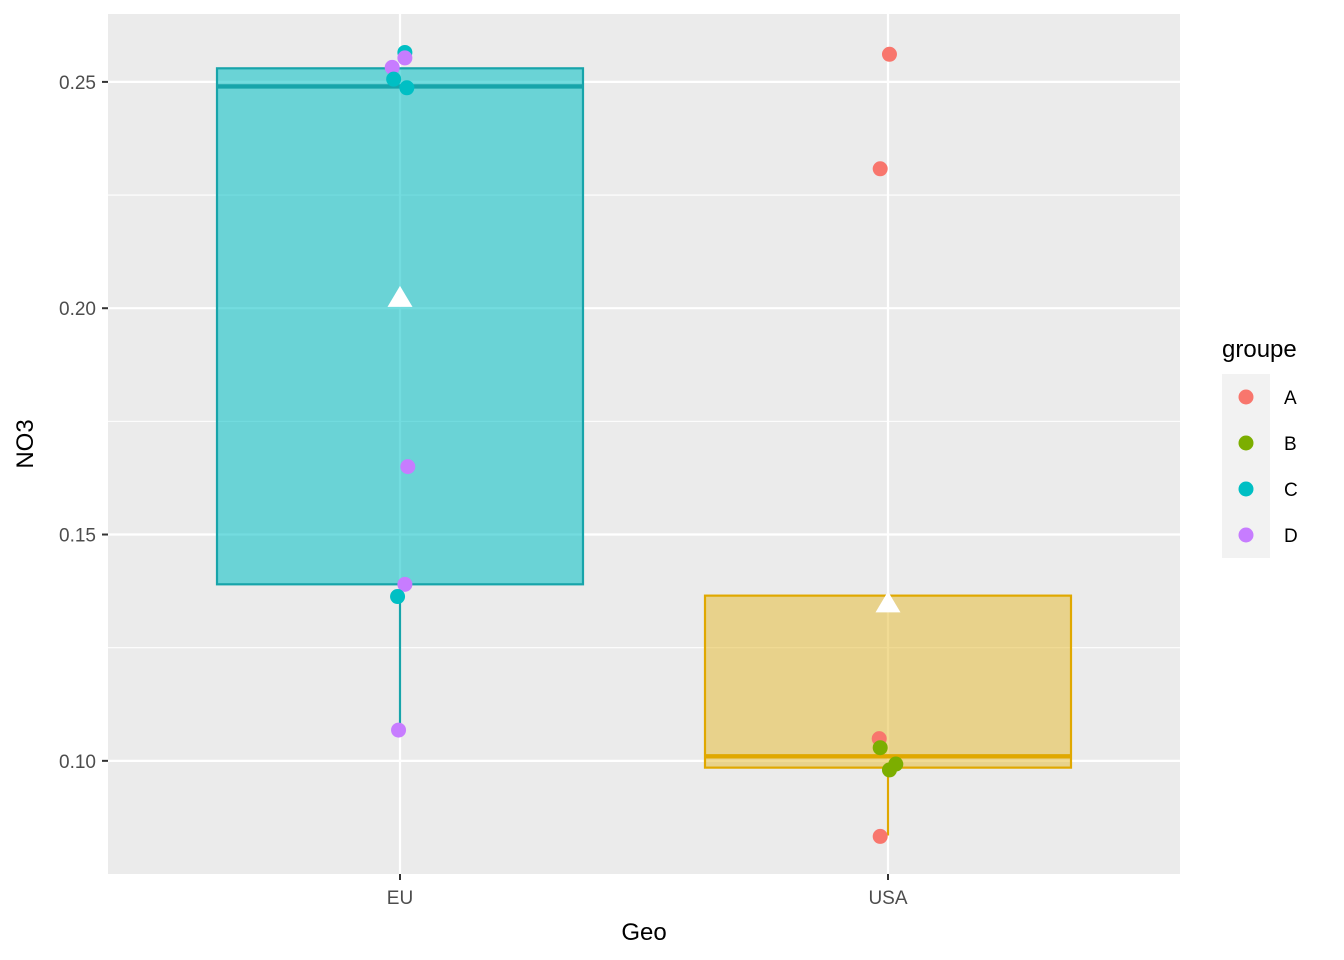 Image resolution: width=1344 pixels, height=960 pixels. Describe the element at coordinates (887, 898) in the screenshot. I see `x-tick-label: USA` at that location.